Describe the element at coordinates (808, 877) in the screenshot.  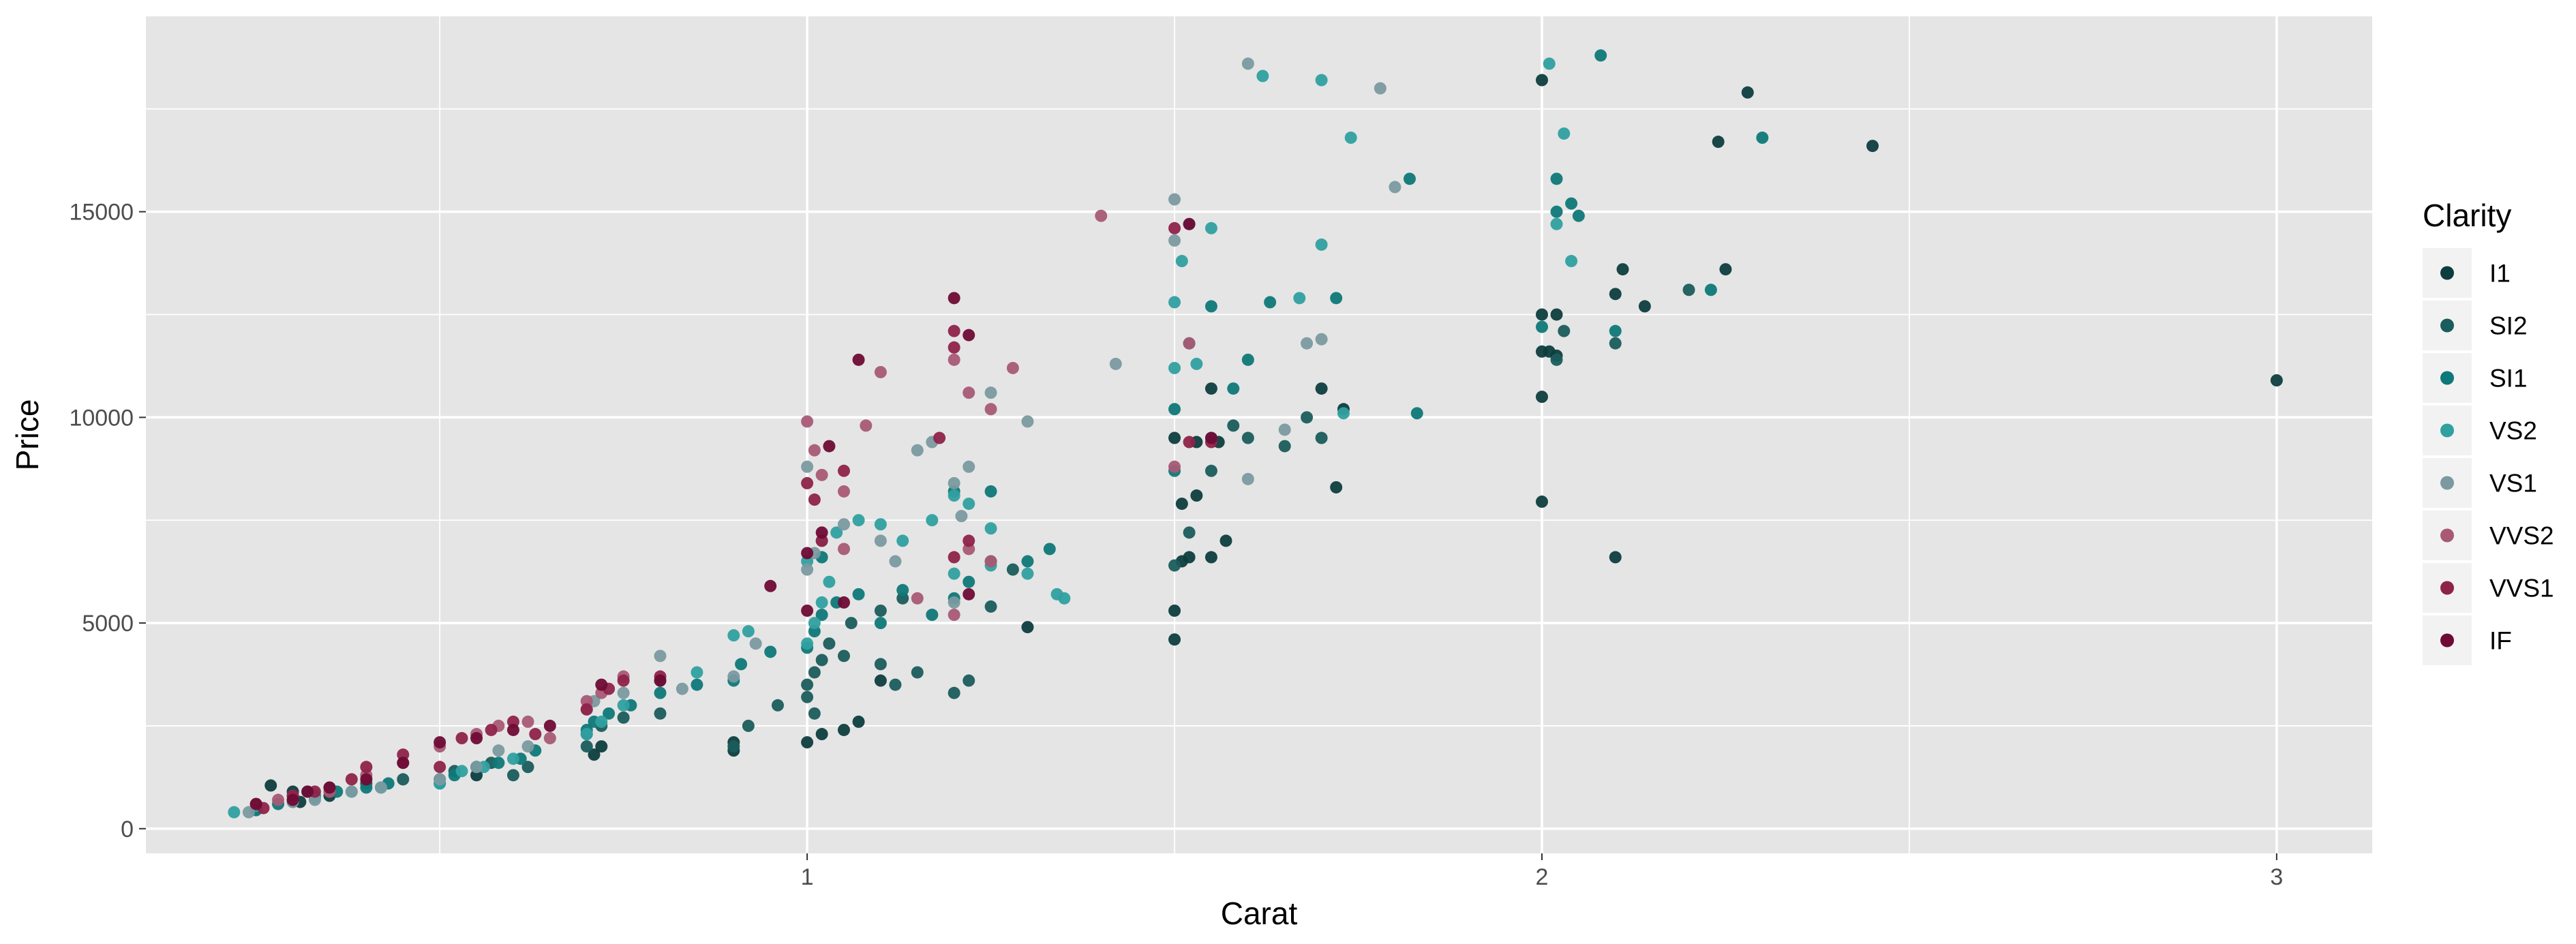
I see `x-tick-label-0: 1` at that location.